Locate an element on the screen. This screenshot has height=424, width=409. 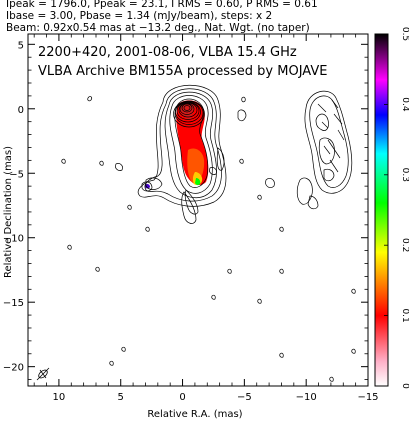
y-tick-label: −10 is located at coordinates (13, 239).